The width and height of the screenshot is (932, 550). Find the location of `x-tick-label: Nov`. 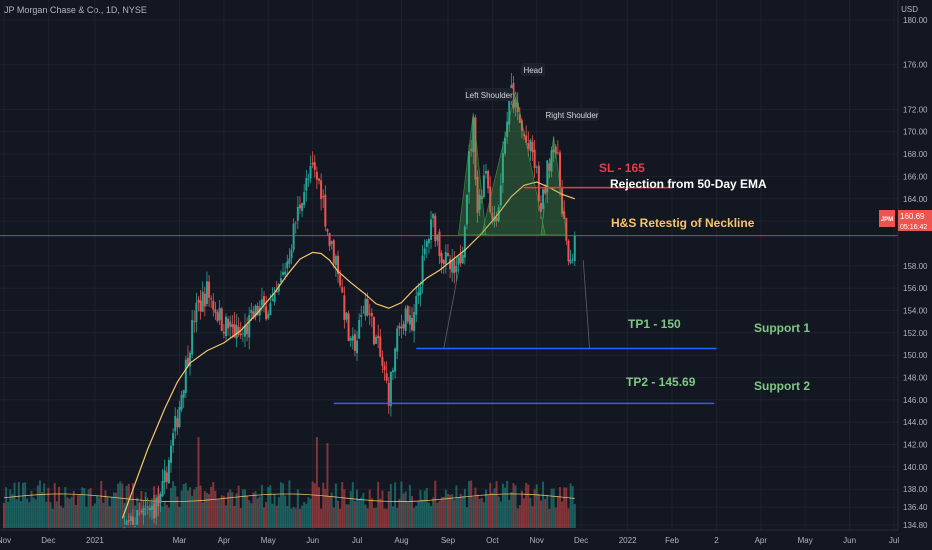

x-tick-label: Nov is located at coordinates (537, 540).